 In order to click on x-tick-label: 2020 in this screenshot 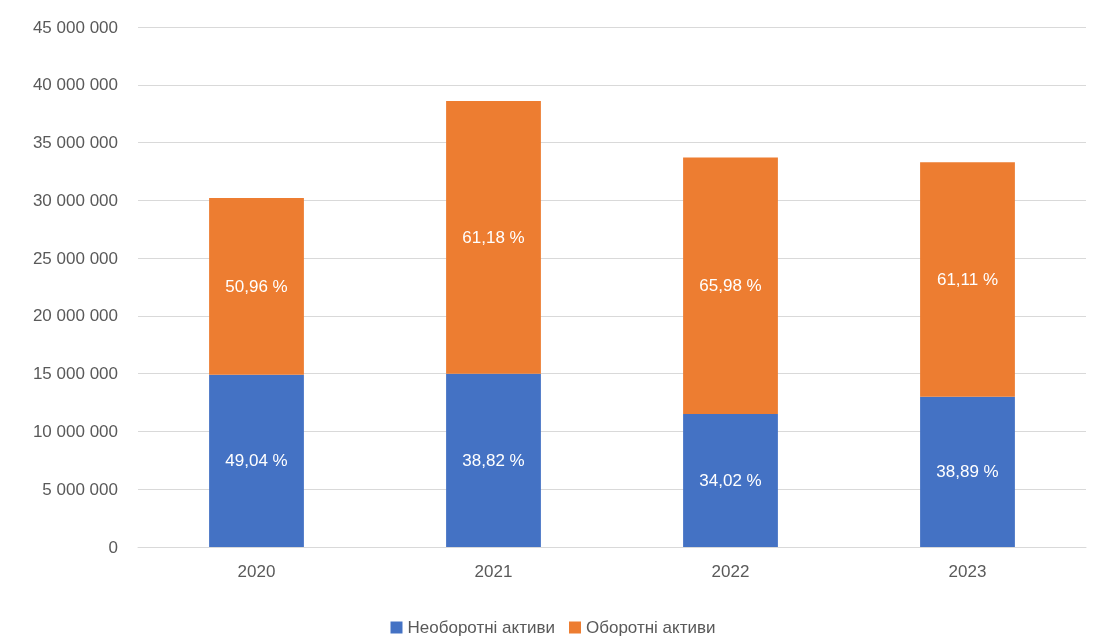, I will do `click(256, 571)`.